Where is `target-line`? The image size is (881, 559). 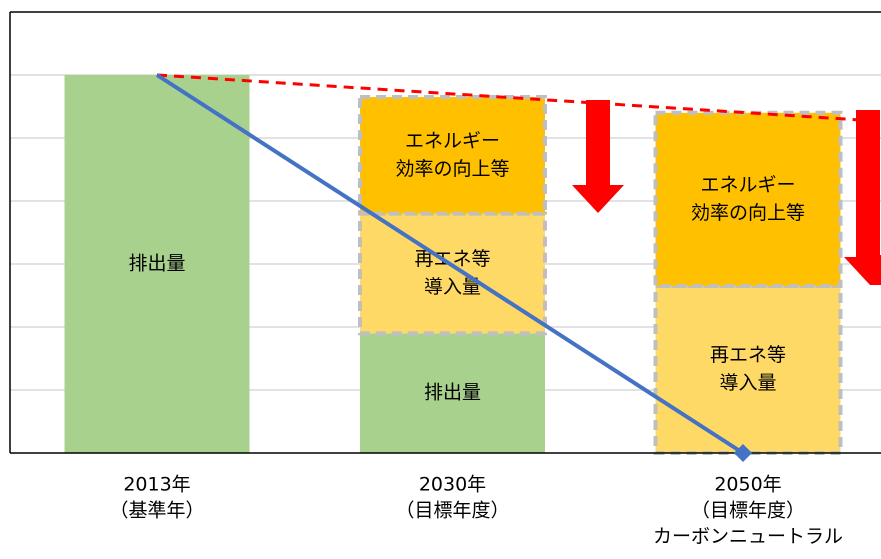
target-line is located at coordinates (518, 98).